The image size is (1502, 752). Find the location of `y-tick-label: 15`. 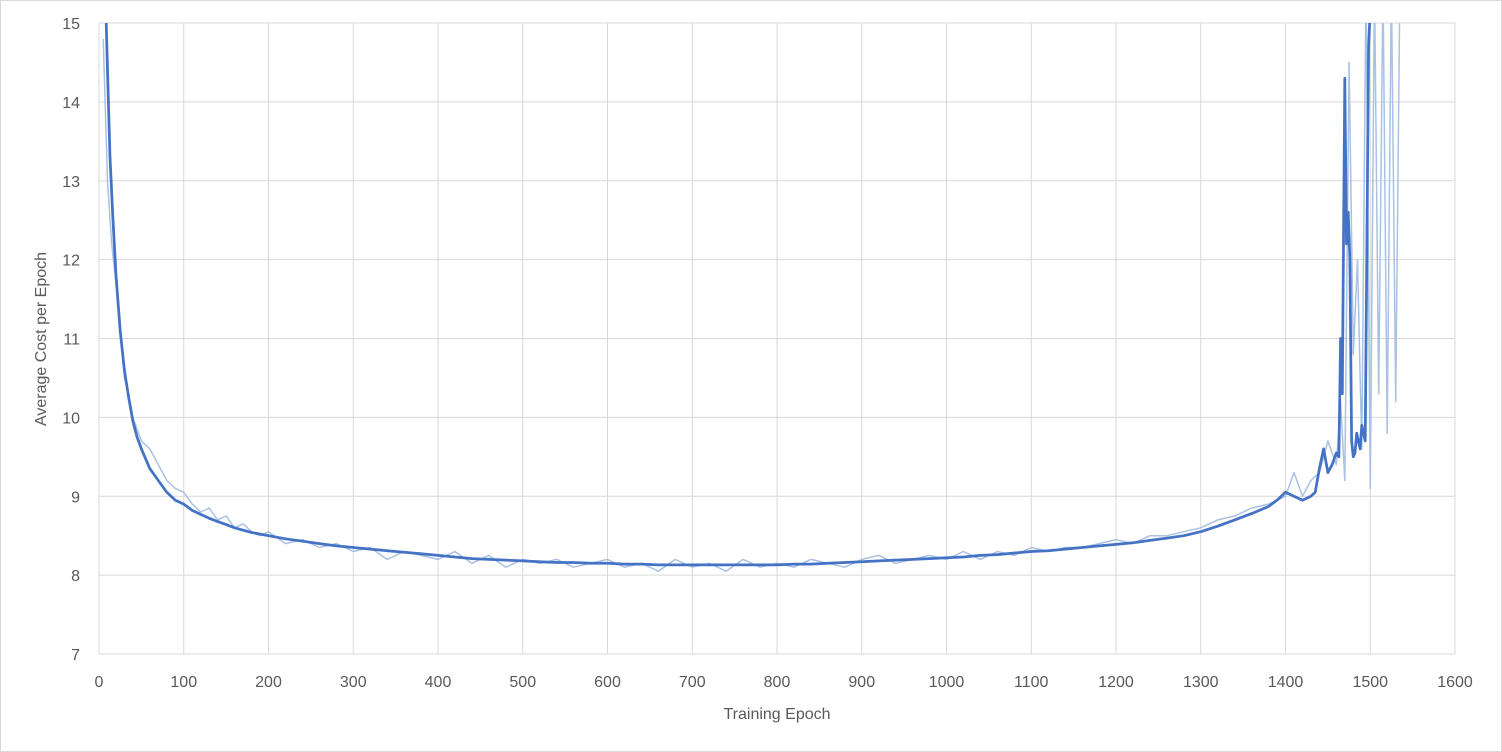

y-tick-label: 15 is located at coordinates (71, 24).